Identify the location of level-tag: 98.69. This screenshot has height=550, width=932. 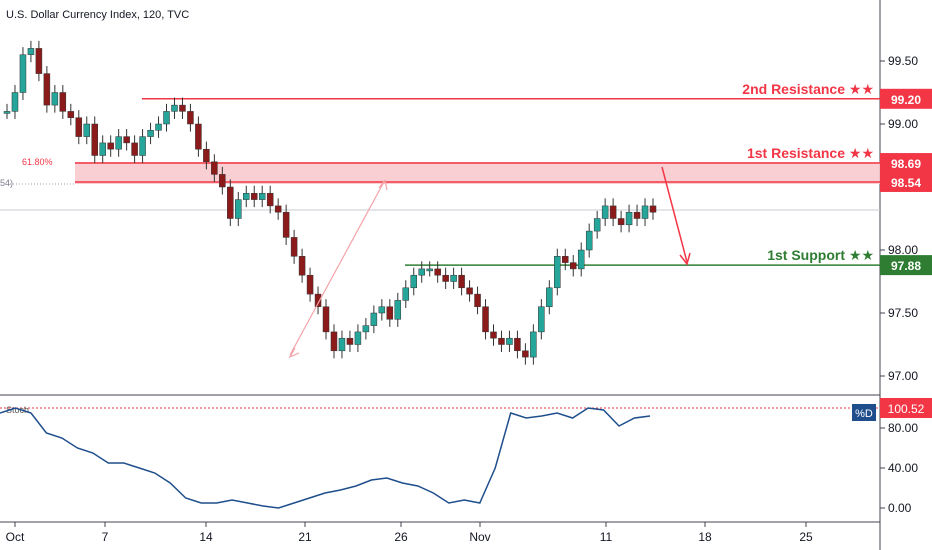
(906, 164).